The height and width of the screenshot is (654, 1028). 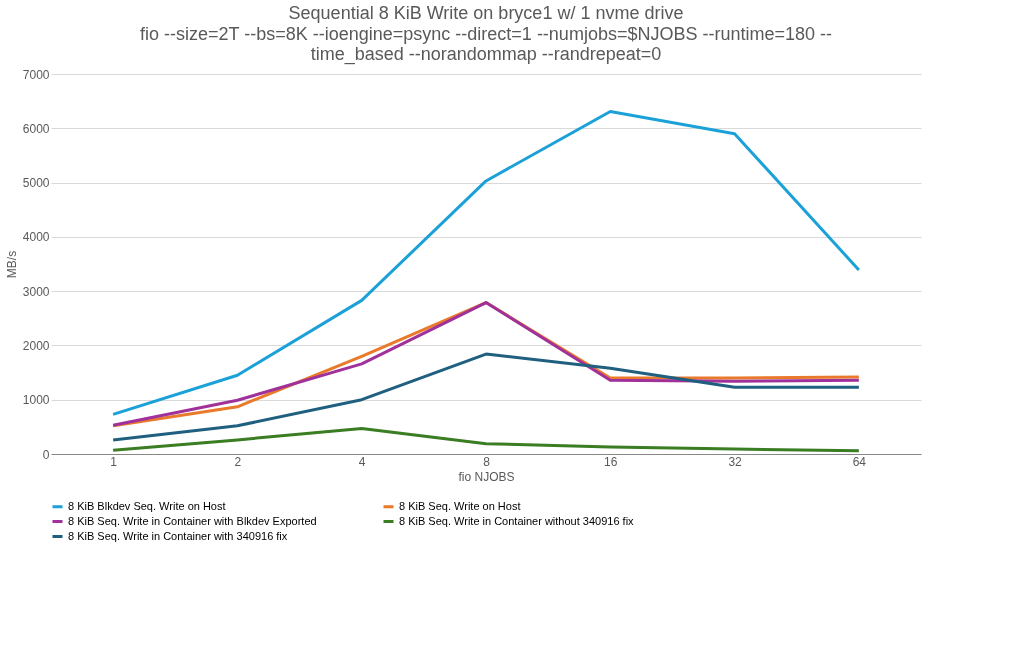 I want to click on legend-label: 8 KiB Seq. Write in Container with Blkdev Exported, so click(x=192, y=520).